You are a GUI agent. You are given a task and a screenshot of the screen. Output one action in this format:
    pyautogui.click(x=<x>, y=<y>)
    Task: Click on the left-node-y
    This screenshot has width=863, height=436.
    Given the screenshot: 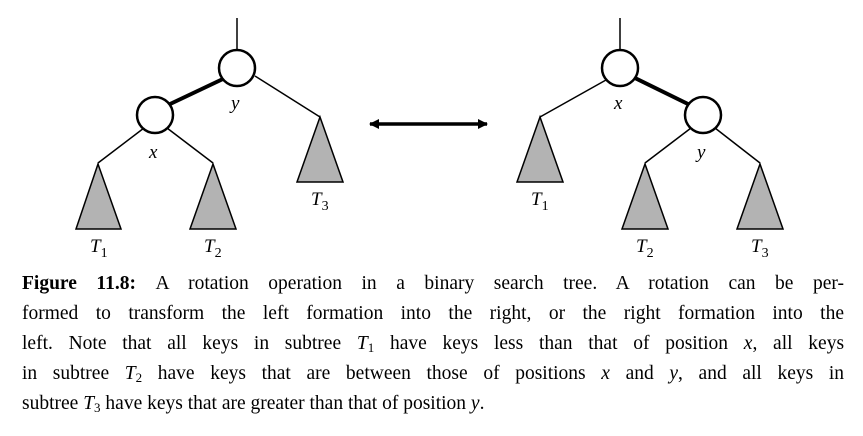 What is the action you would take?
    pyautogui.click(x=237, y=68)
    